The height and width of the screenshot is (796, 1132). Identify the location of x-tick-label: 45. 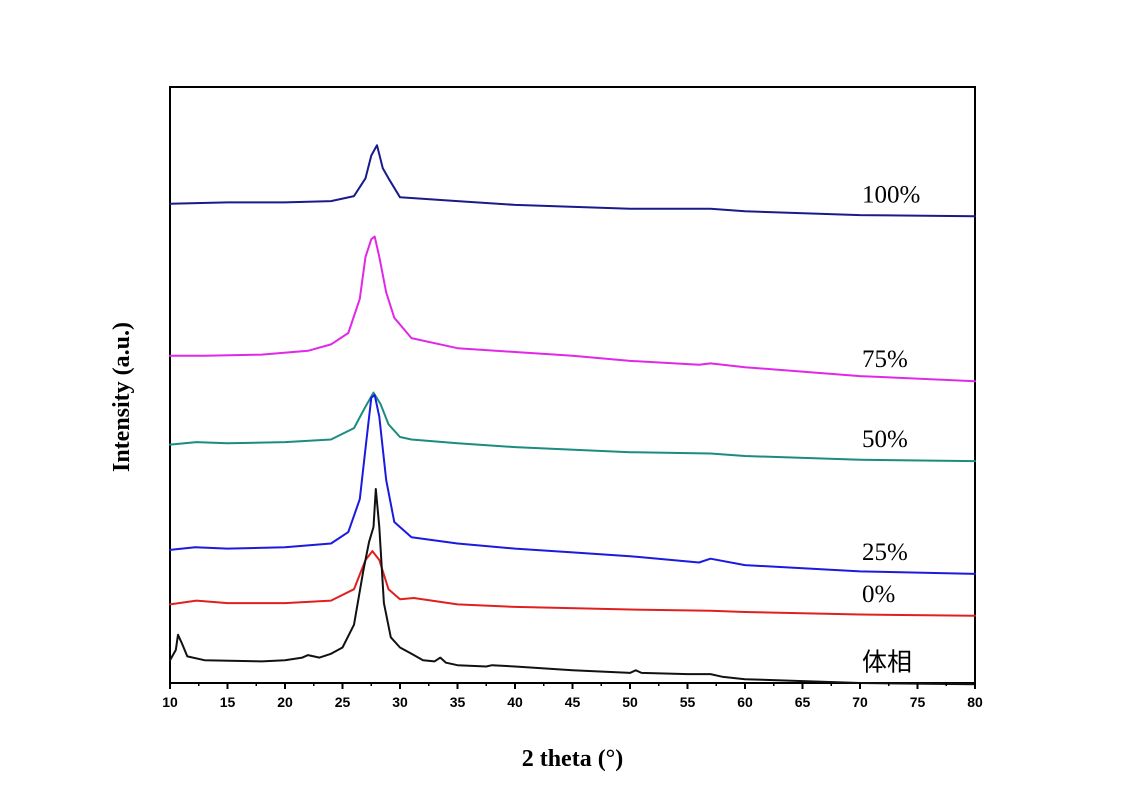
(573, 702).